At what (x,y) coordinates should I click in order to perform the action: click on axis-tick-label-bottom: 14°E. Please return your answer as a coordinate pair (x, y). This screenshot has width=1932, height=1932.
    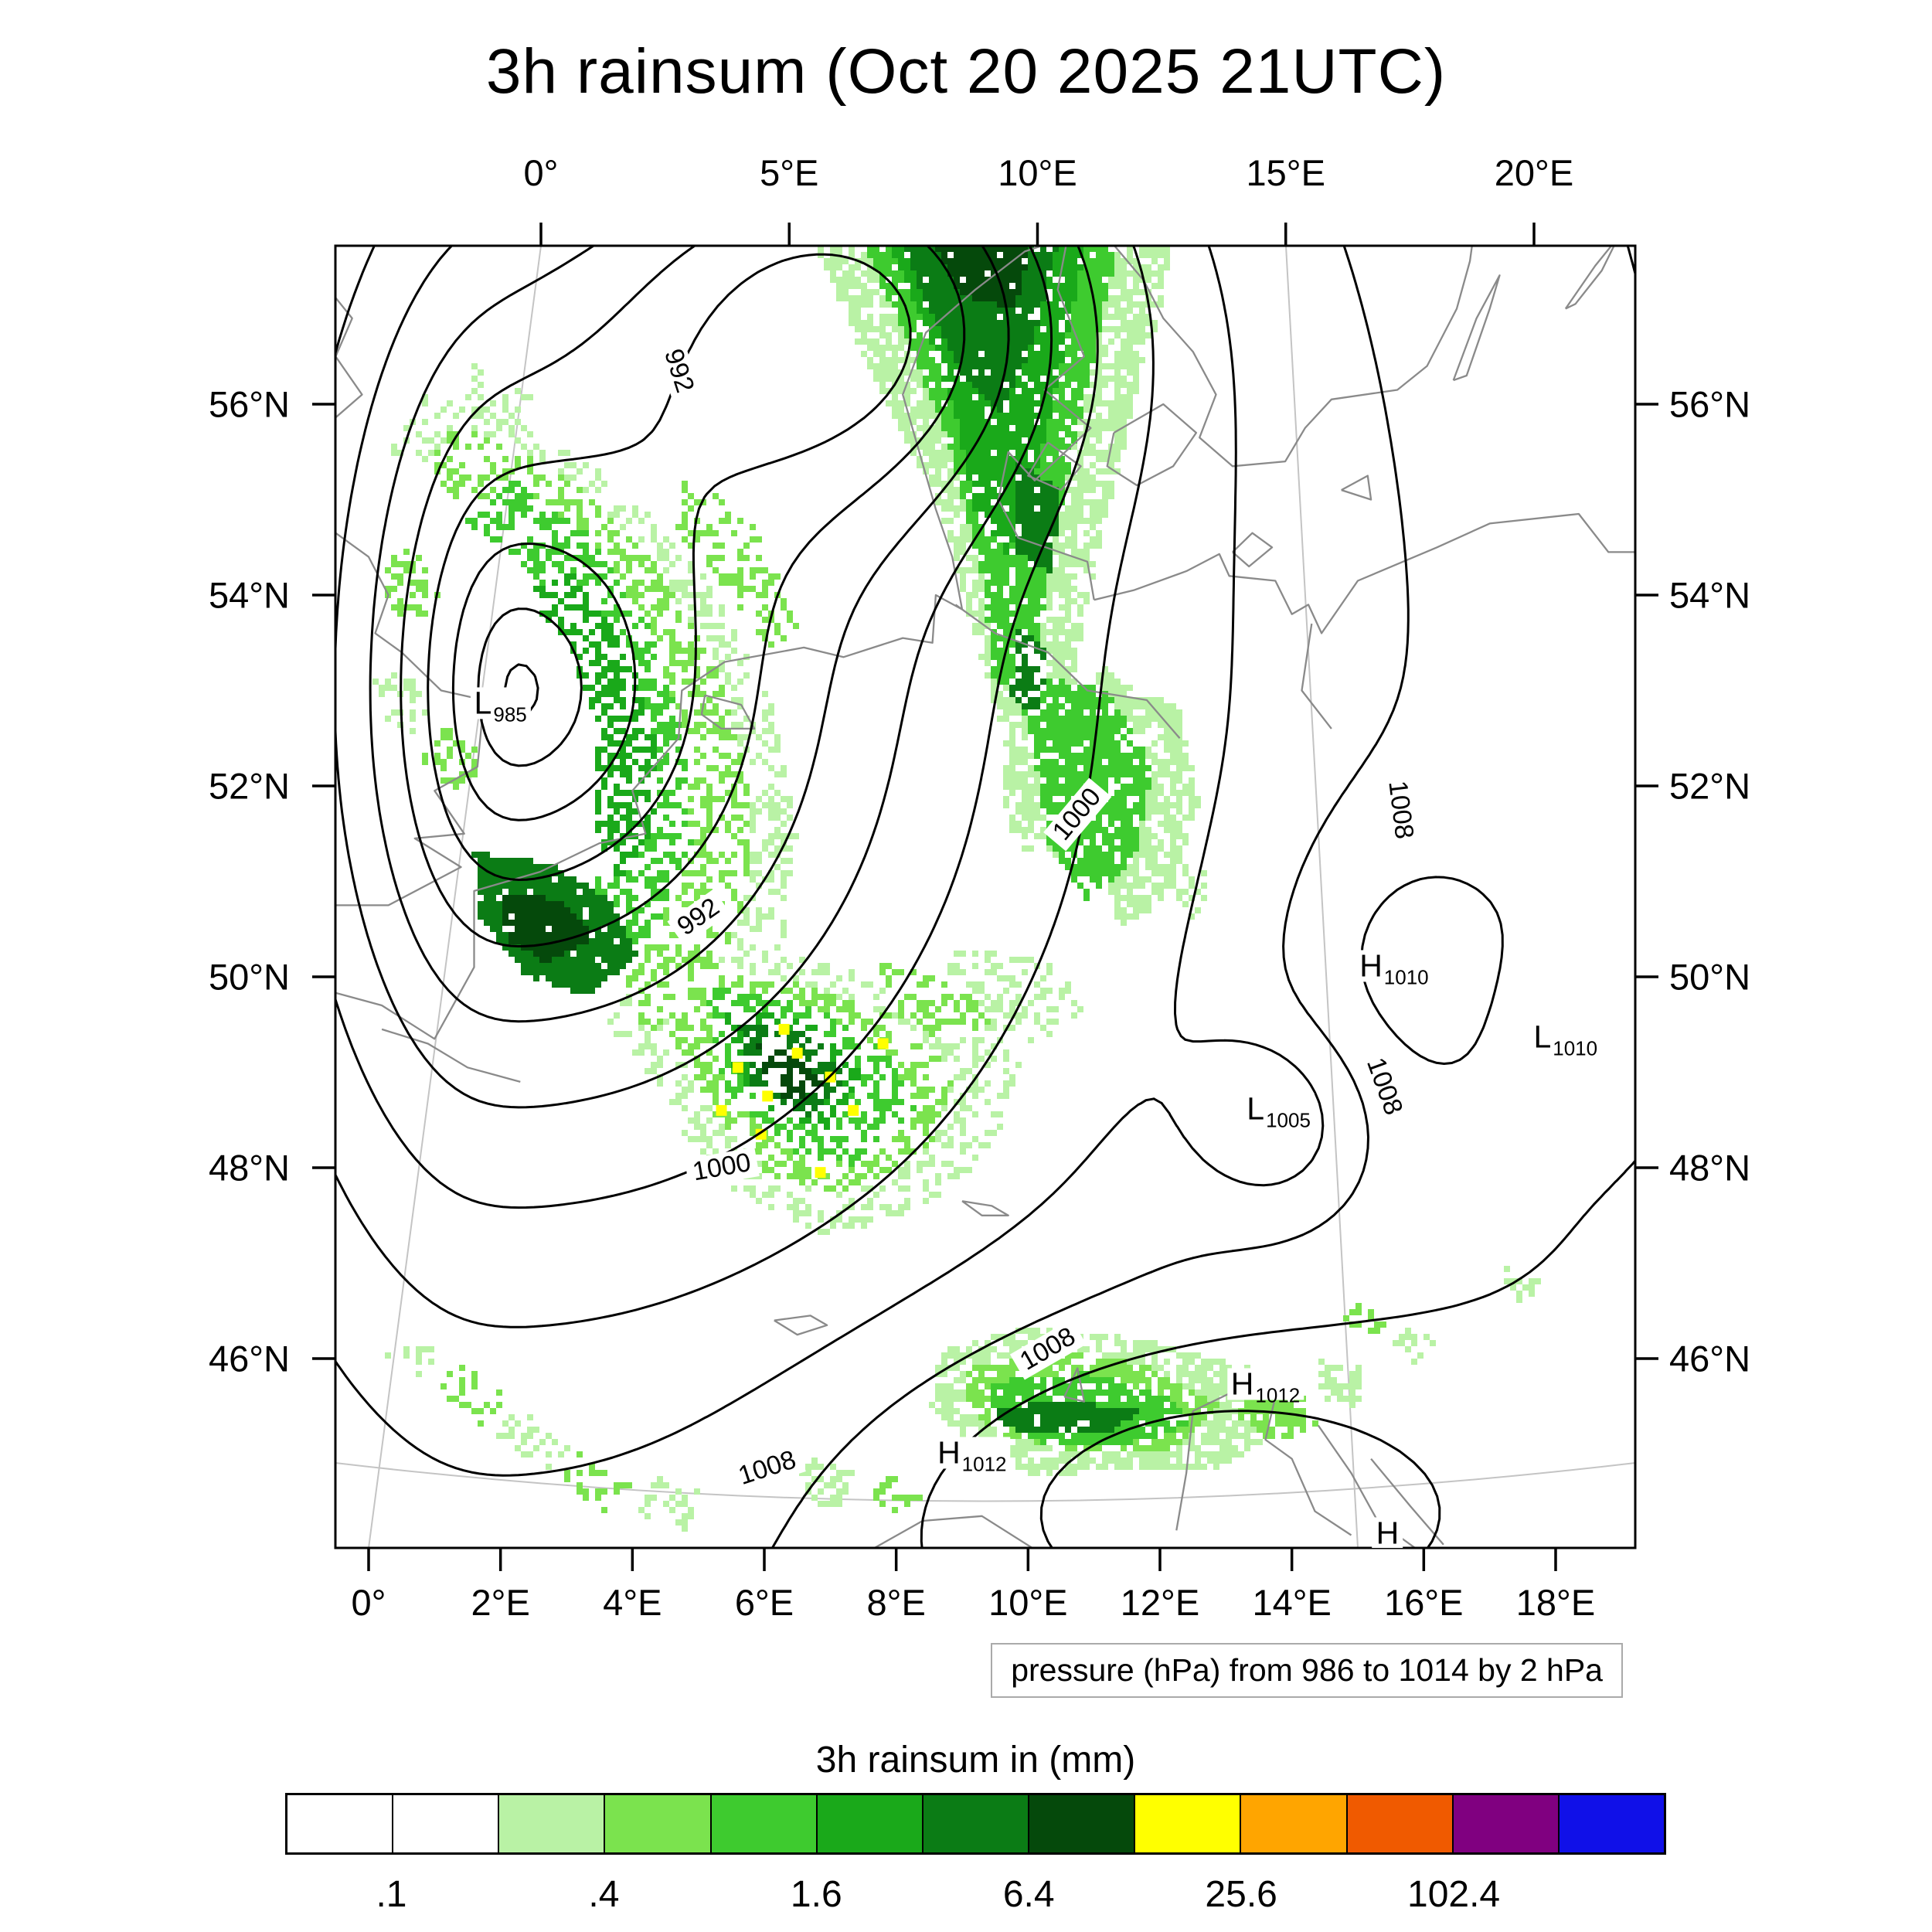
    Looking at the image, I should click on (1292, 1602).